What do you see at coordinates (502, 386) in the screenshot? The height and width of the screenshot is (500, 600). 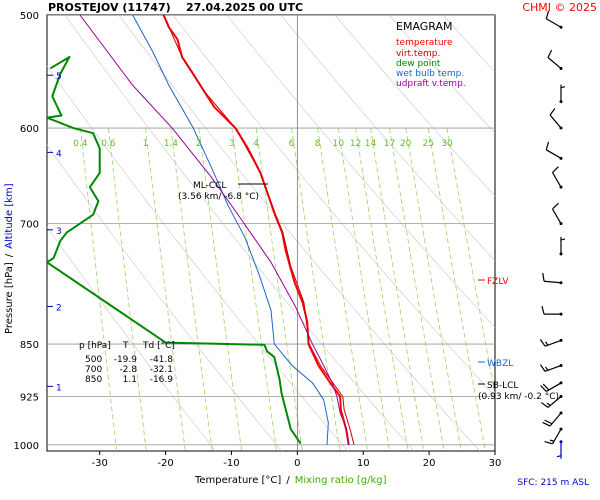 I see `sb-lcl-title: SB-LCL` at bounding box center [502, 386].